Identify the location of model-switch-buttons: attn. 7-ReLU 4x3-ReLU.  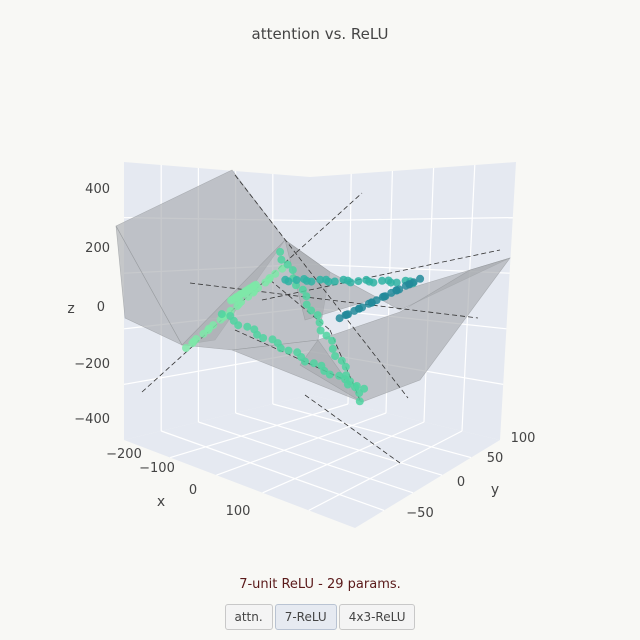
(320, 617).